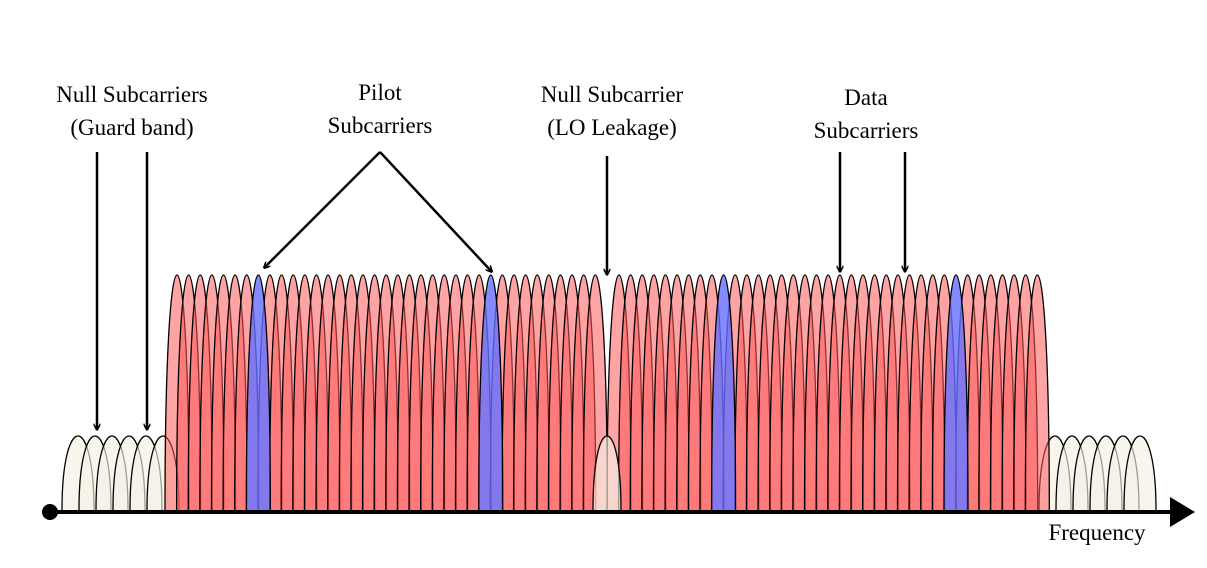 This screenshot has height=568, width=1207. What do you see at coordinates (380, 92) in the screenshot?
I see `label: Pilot` at bounding box center [380, 92].